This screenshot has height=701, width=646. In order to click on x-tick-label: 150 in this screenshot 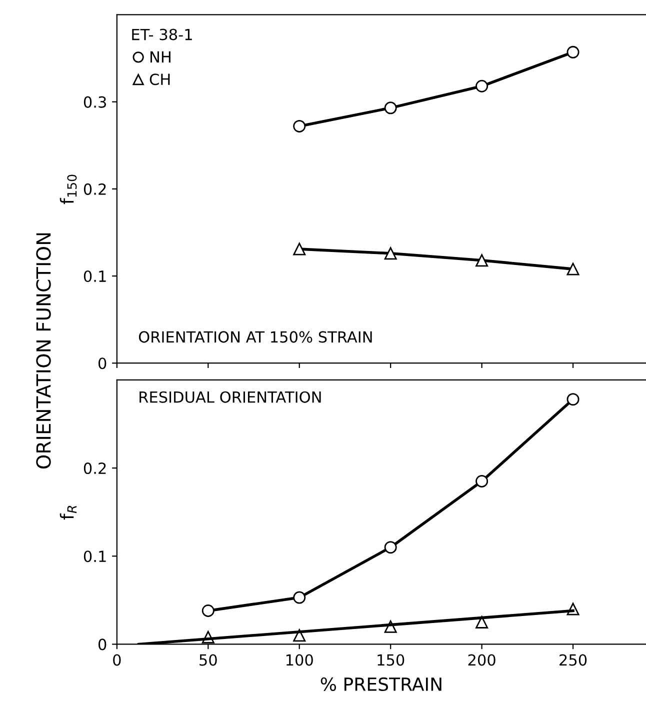, I will do `click(391, 660)`.